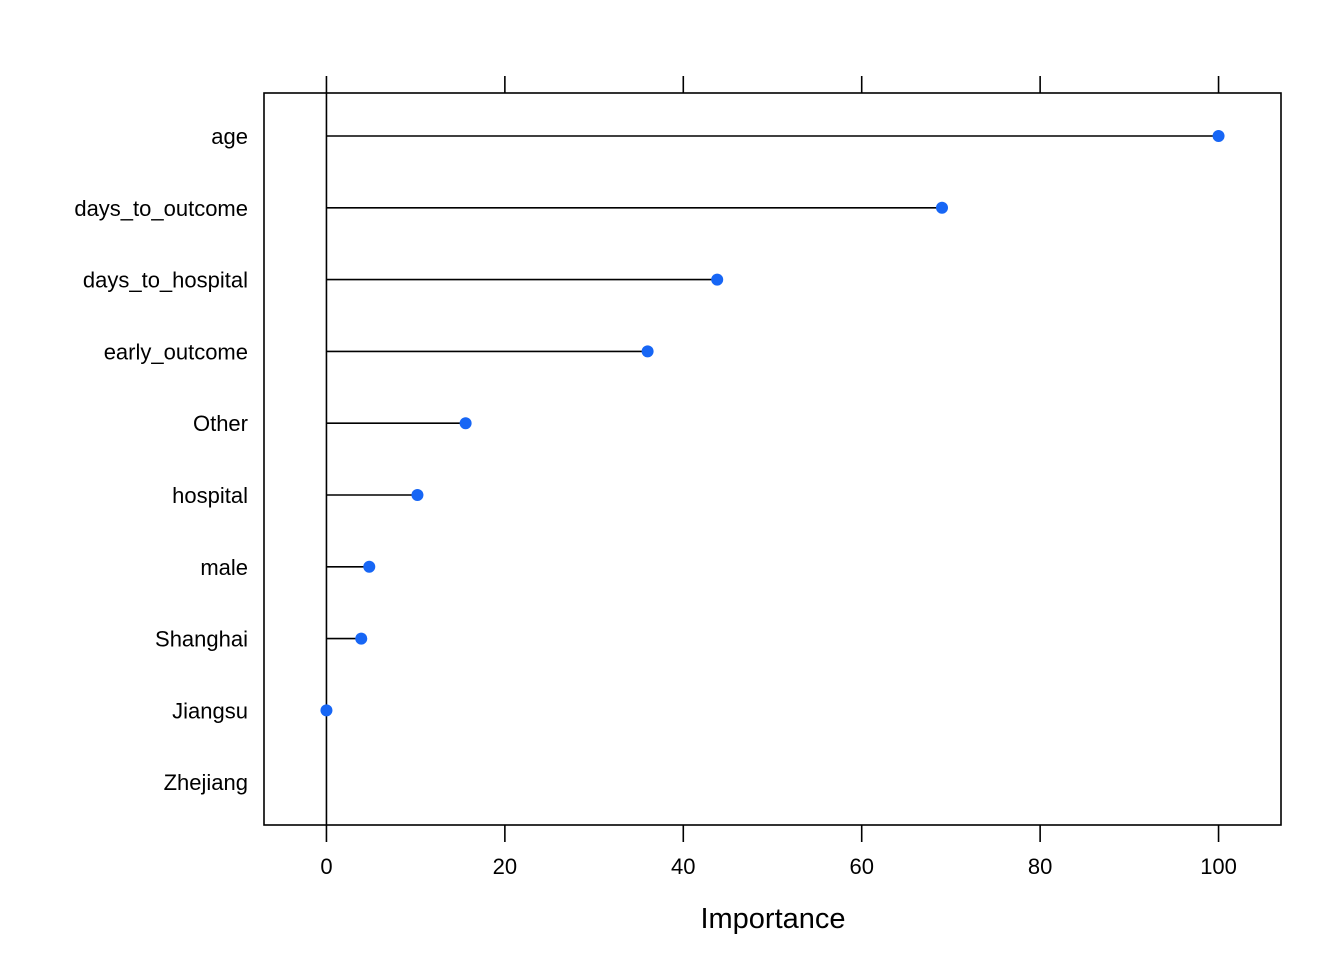 The height and width of the screenshot is (960, 1344). What do you see at coordinates (778, 852) in the screenshot?
I see `bottom-axis: 0 20 40 60 80 100` at bounding box center [778, 852].